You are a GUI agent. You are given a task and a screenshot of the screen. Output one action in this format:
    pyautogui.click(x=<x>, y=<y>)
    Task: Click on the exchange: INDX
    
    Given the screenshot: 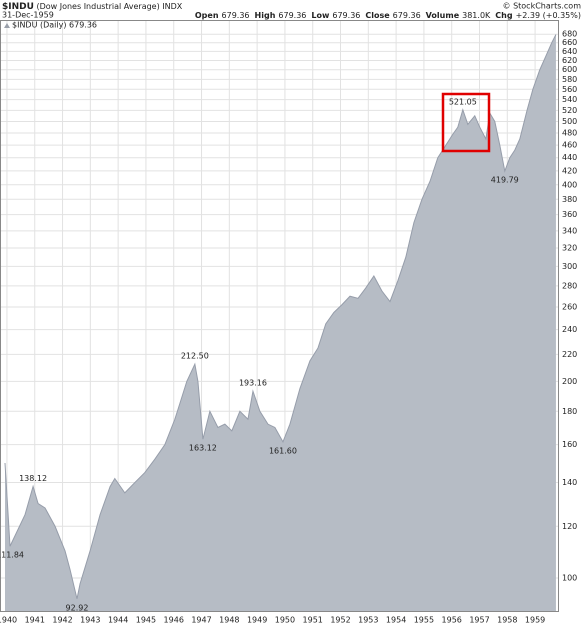 What is the action you would take?
    pyautogui.click(x=172, y=6)
    